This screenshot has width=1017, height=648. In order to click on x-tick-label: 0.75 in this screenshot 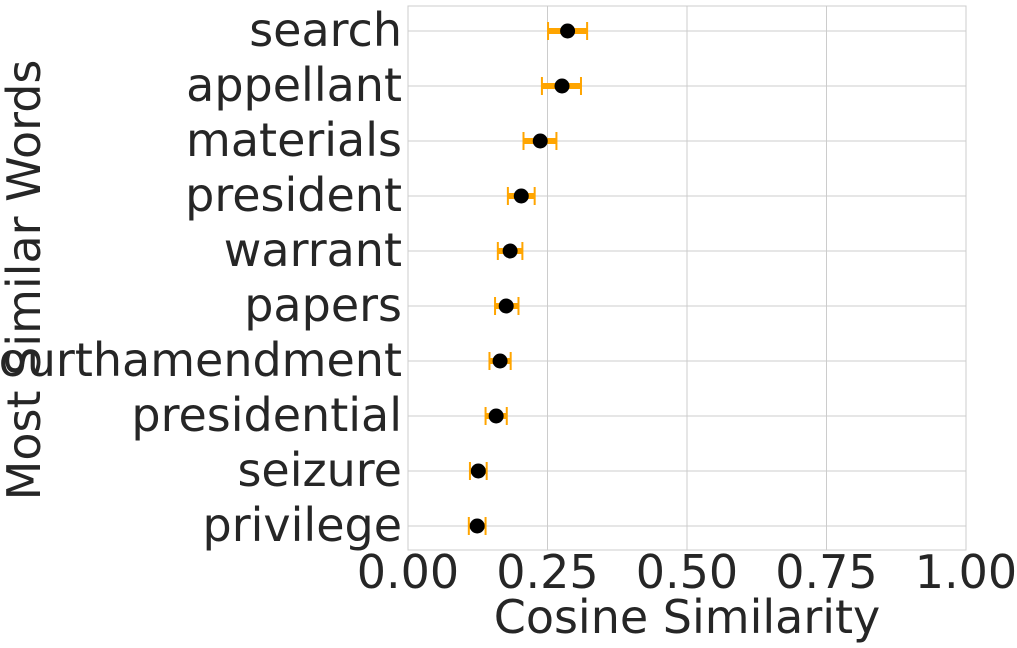, I will do `click(826, 572)`.